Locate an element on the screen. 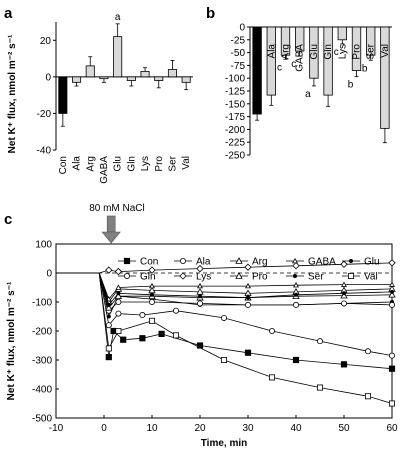  category-label: Con is located at coordinates (63, 165).